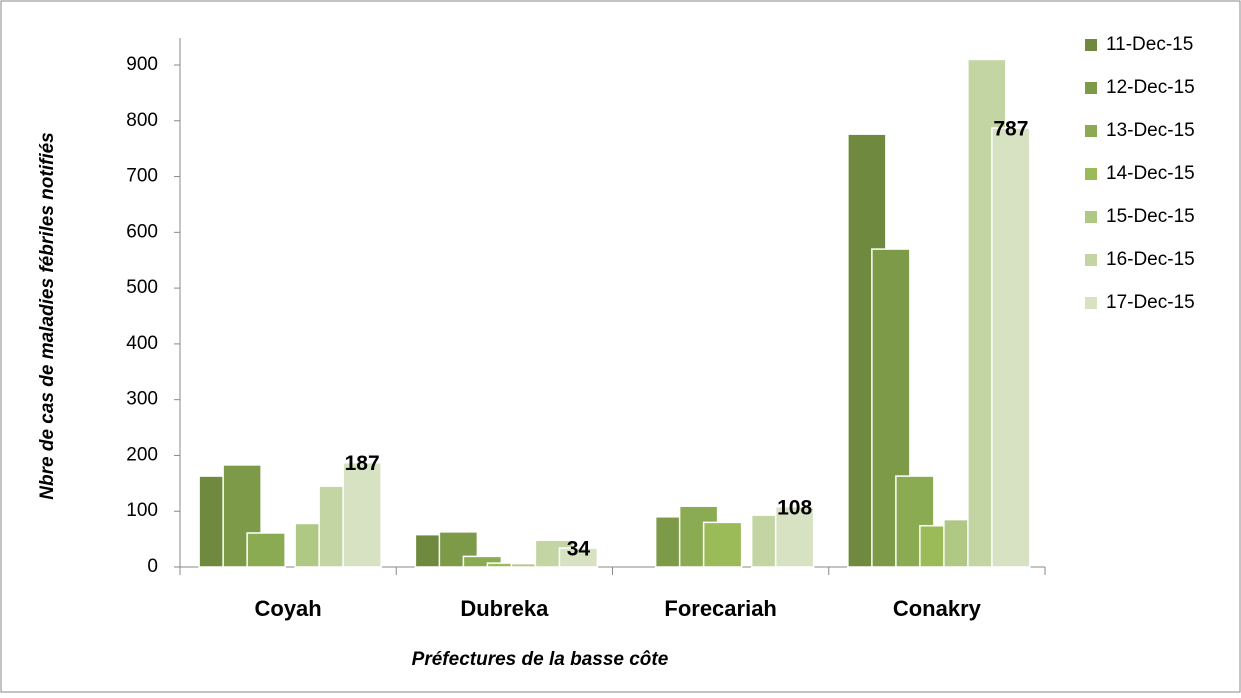 Image resolution: width=1241 pixels, height=698 pixels. What do you see at coordinates (794, 507) in the screenshot?
I see `data-label: 108` at bounding box center [794, 507].